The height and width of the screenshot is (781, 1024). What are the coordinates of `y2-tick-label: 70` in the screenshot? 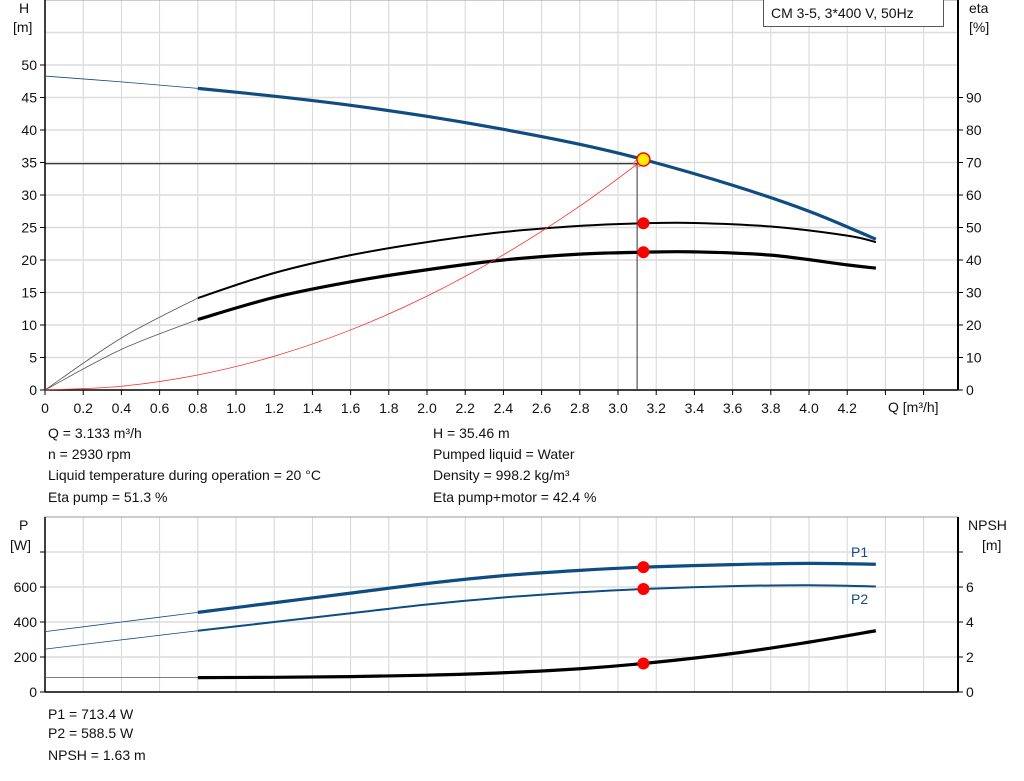 It's located at (974, 163).